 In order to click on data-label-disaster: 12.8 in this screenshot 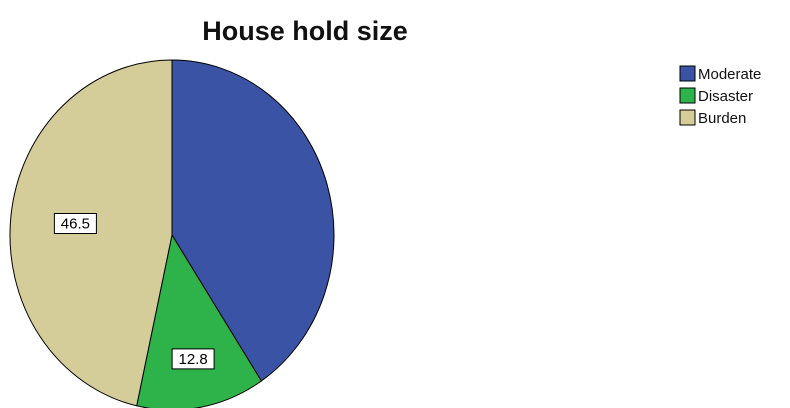, I will do `click(193, 359)`.